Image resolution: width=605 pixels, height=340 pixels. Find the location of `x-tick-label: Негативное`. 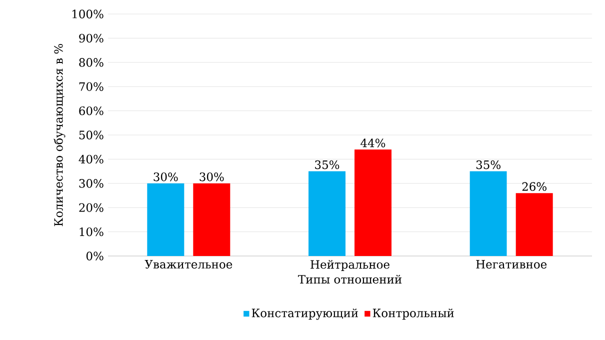

x-tick-label: Негативное is located at coordinates (511, 264).